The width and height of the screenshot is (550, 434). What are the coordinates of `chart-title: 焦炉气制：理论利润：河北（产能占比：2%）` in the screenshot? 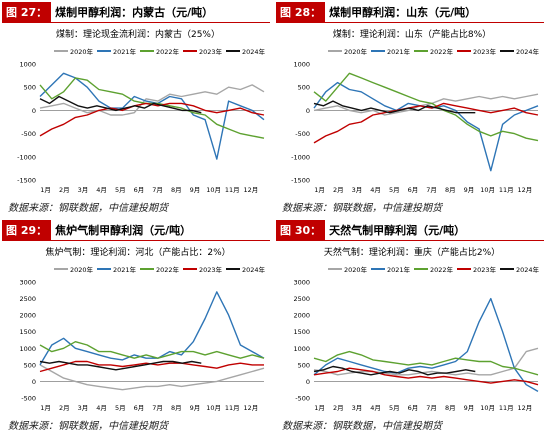 It's located at (137, 252).